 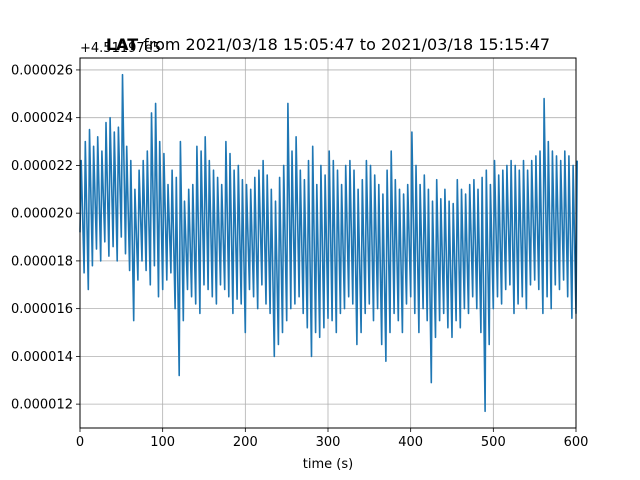 I want to click on y-tick-label: 0.000014, so click(x=42, y=357).